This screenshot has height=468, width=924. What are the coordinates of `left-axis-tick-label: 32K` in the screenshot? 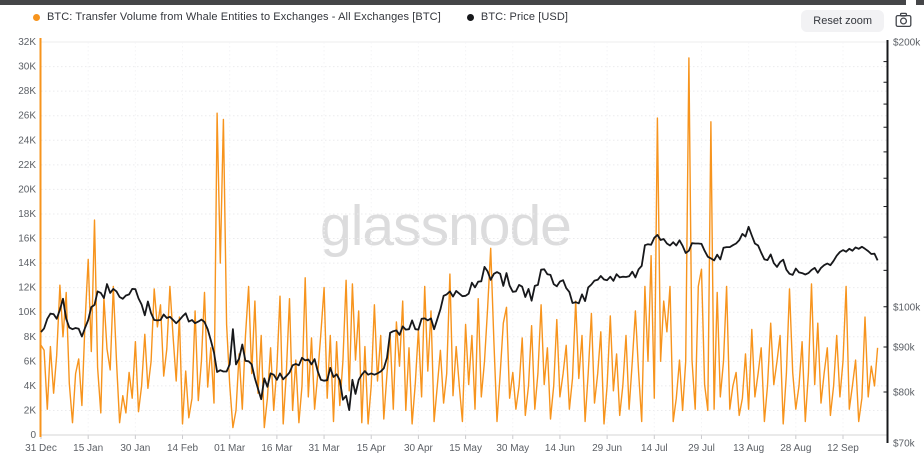 It's located at (27, 42).